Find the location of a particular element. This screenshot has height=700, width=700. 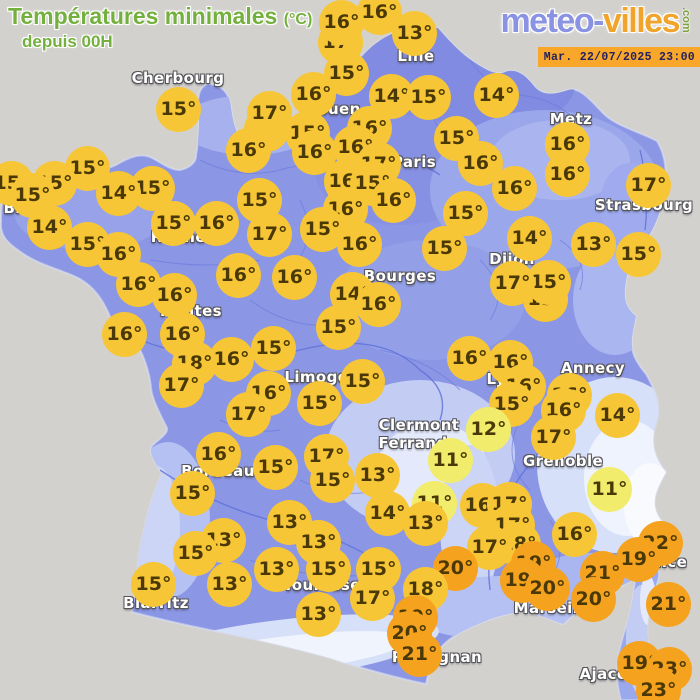

page-subtitle: depuis 00H is located at coordinates (67, 41).